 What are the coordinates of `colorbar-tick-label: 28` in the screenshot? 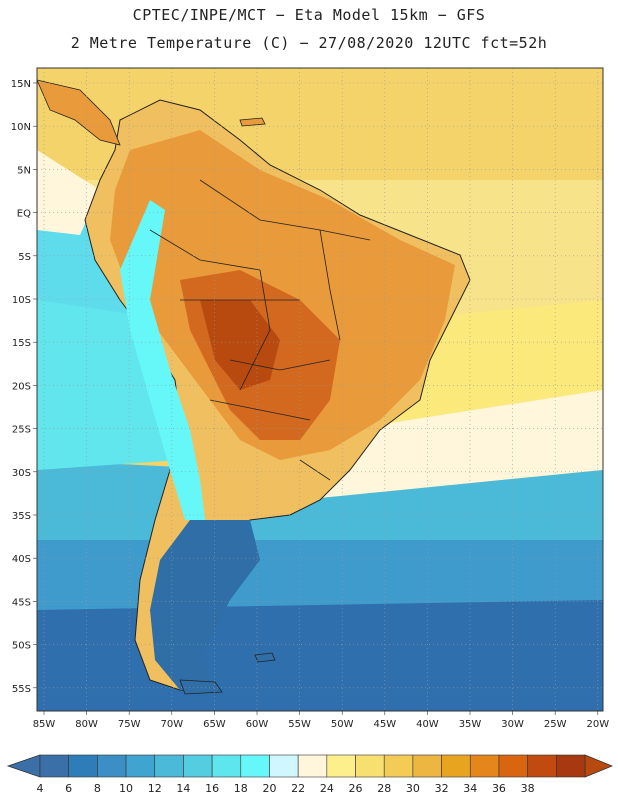 It's located at (384, 788).